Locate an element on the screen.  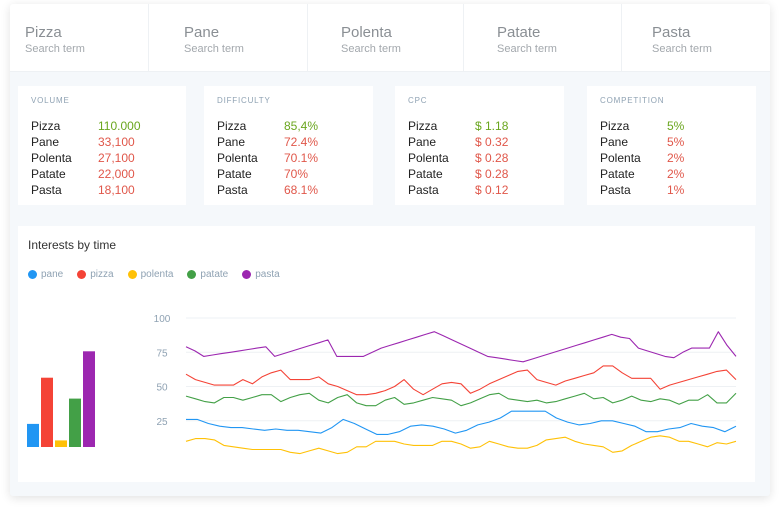
tab-polenta: Polenta Search term is located at coordinates (386, 38).